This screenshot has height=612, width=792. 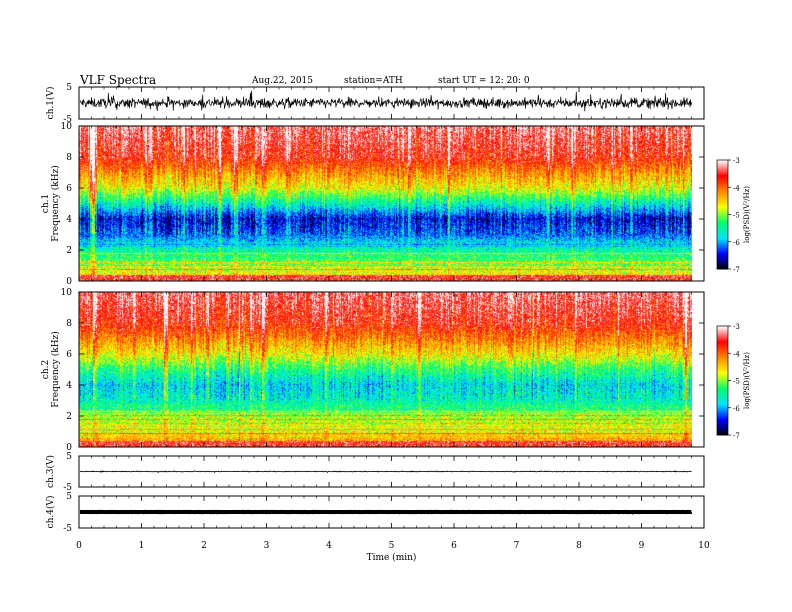 I want to click on colorbar-tick-label: -6, so click(x=736, y=243).